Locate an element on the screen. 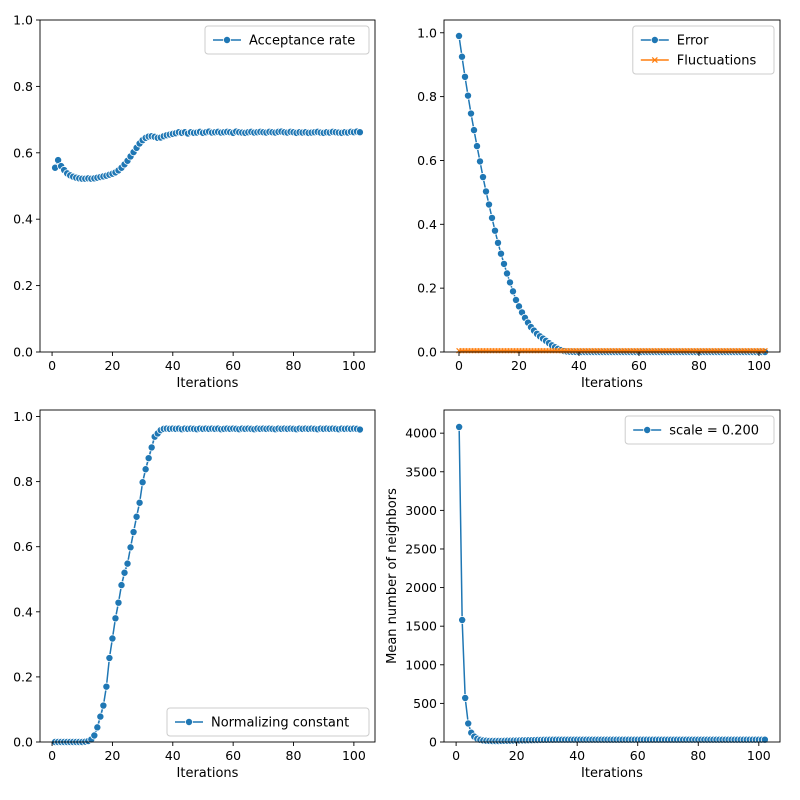 This screenshot has width=800, height=800. confidence-band is located at coordinates (207, 585).